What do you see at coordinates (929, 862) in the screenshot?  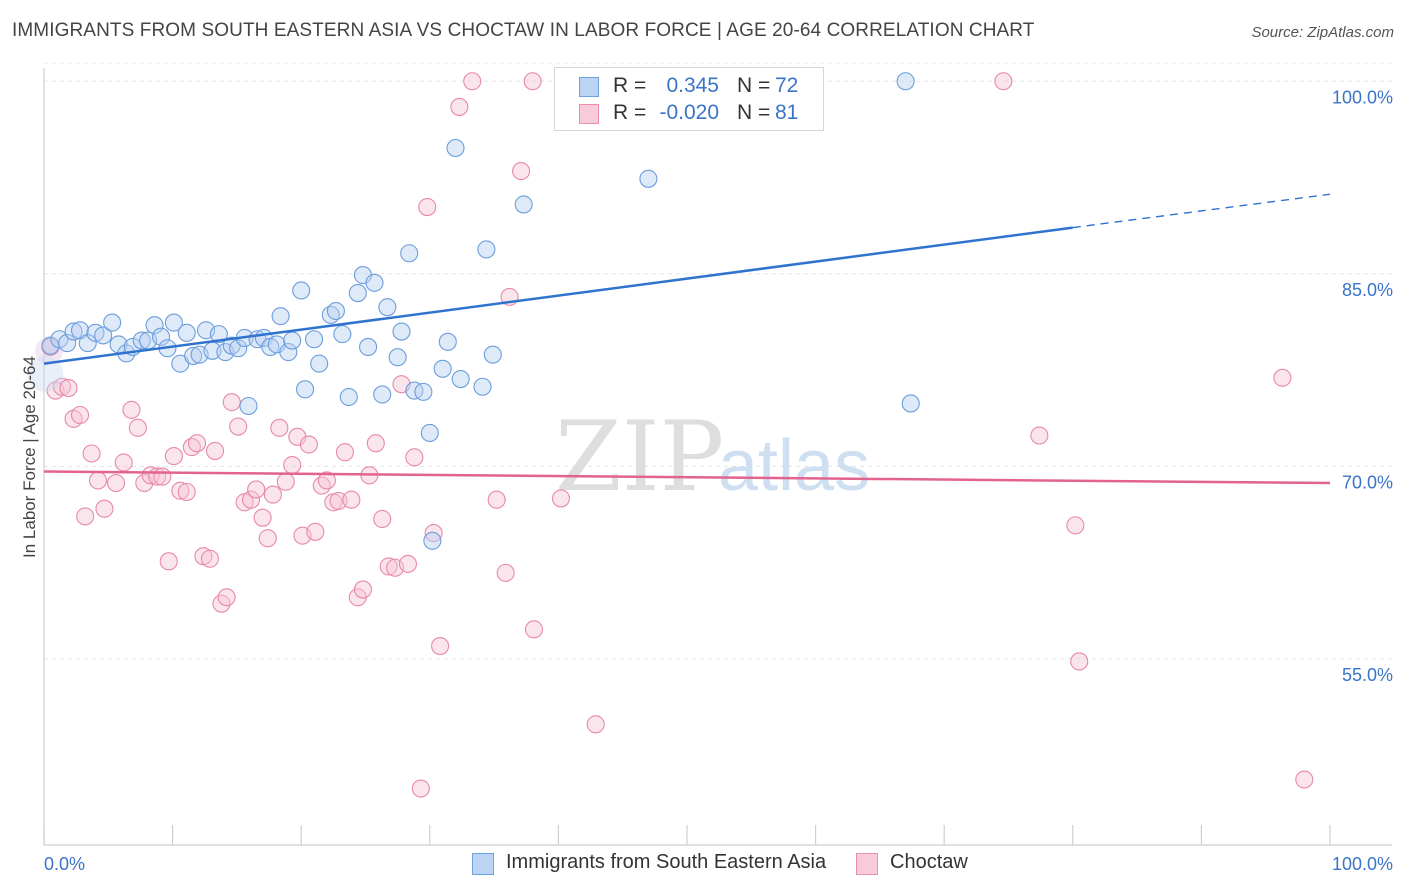 I see `legend-choctaw-label: Choctaw` at bounding box center [929, 862].